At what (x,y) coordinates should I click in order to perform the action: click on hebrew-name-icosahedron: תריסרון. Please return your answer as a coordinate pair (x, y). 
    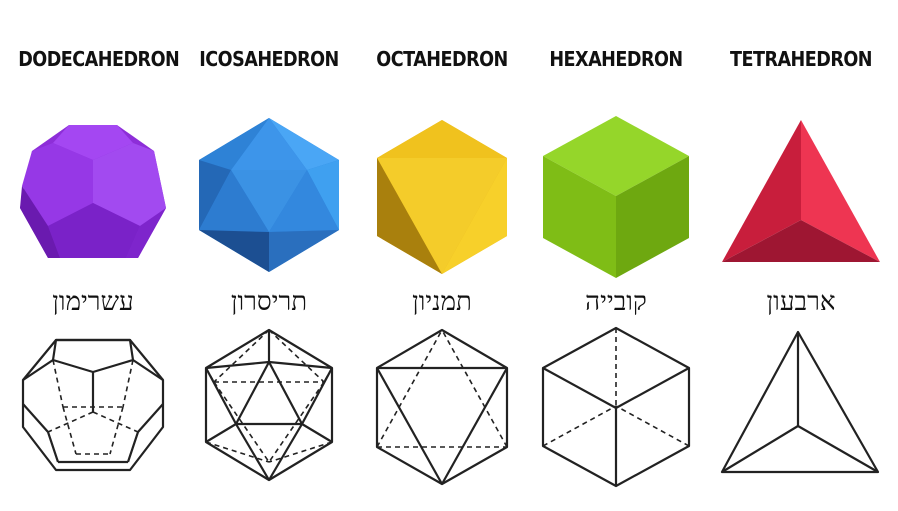
    Looking at the image, I should click on (269, 302).